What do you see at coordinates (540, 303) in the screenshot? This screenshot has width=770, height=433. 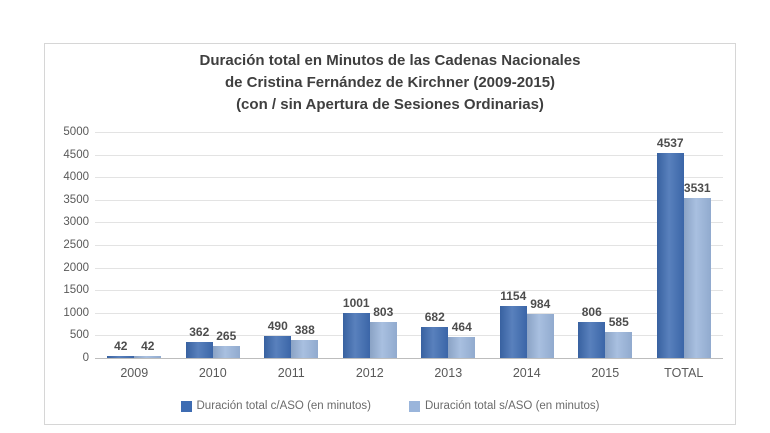 I see `bar-value-label: 984` at bounding box center [540, 303].